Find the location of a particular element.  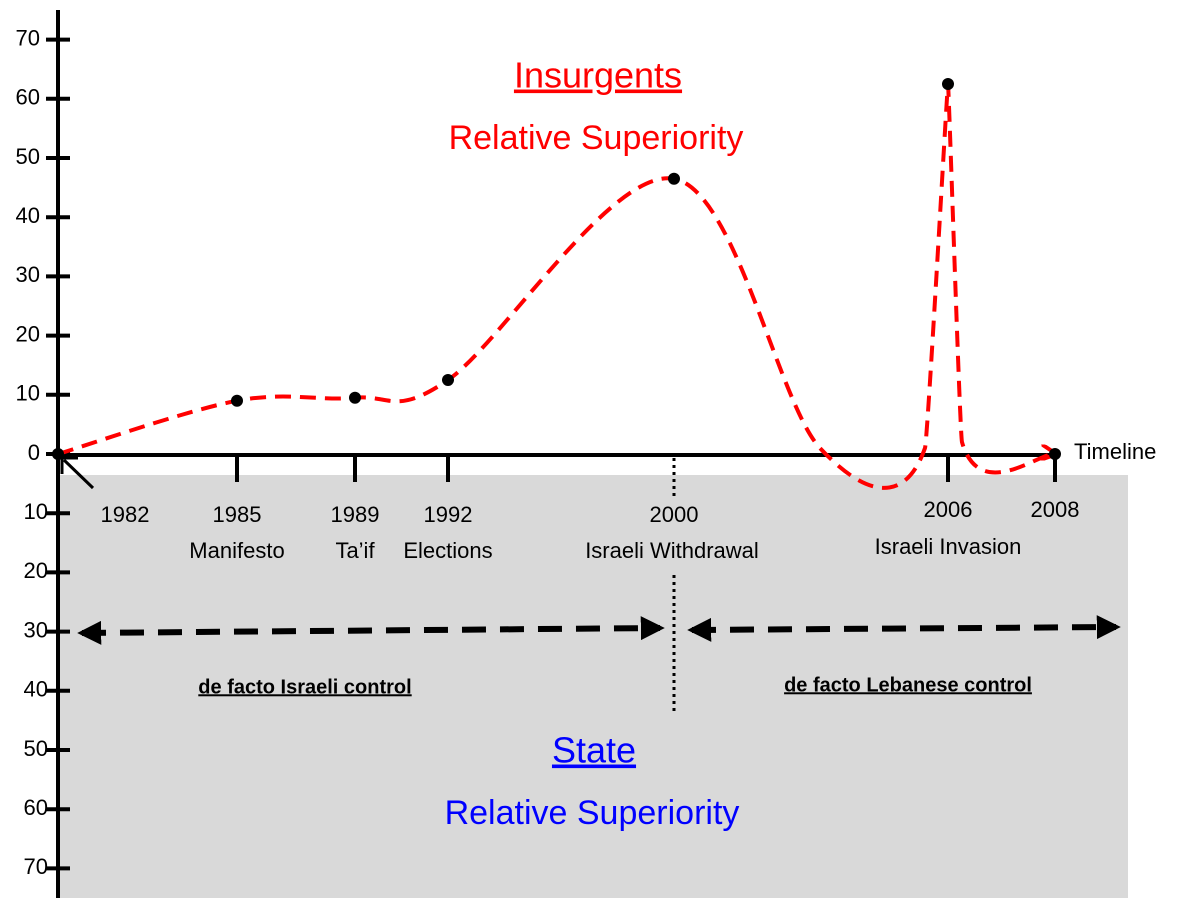

x-tick-label: 1982 is located at coordinates (125, 514).